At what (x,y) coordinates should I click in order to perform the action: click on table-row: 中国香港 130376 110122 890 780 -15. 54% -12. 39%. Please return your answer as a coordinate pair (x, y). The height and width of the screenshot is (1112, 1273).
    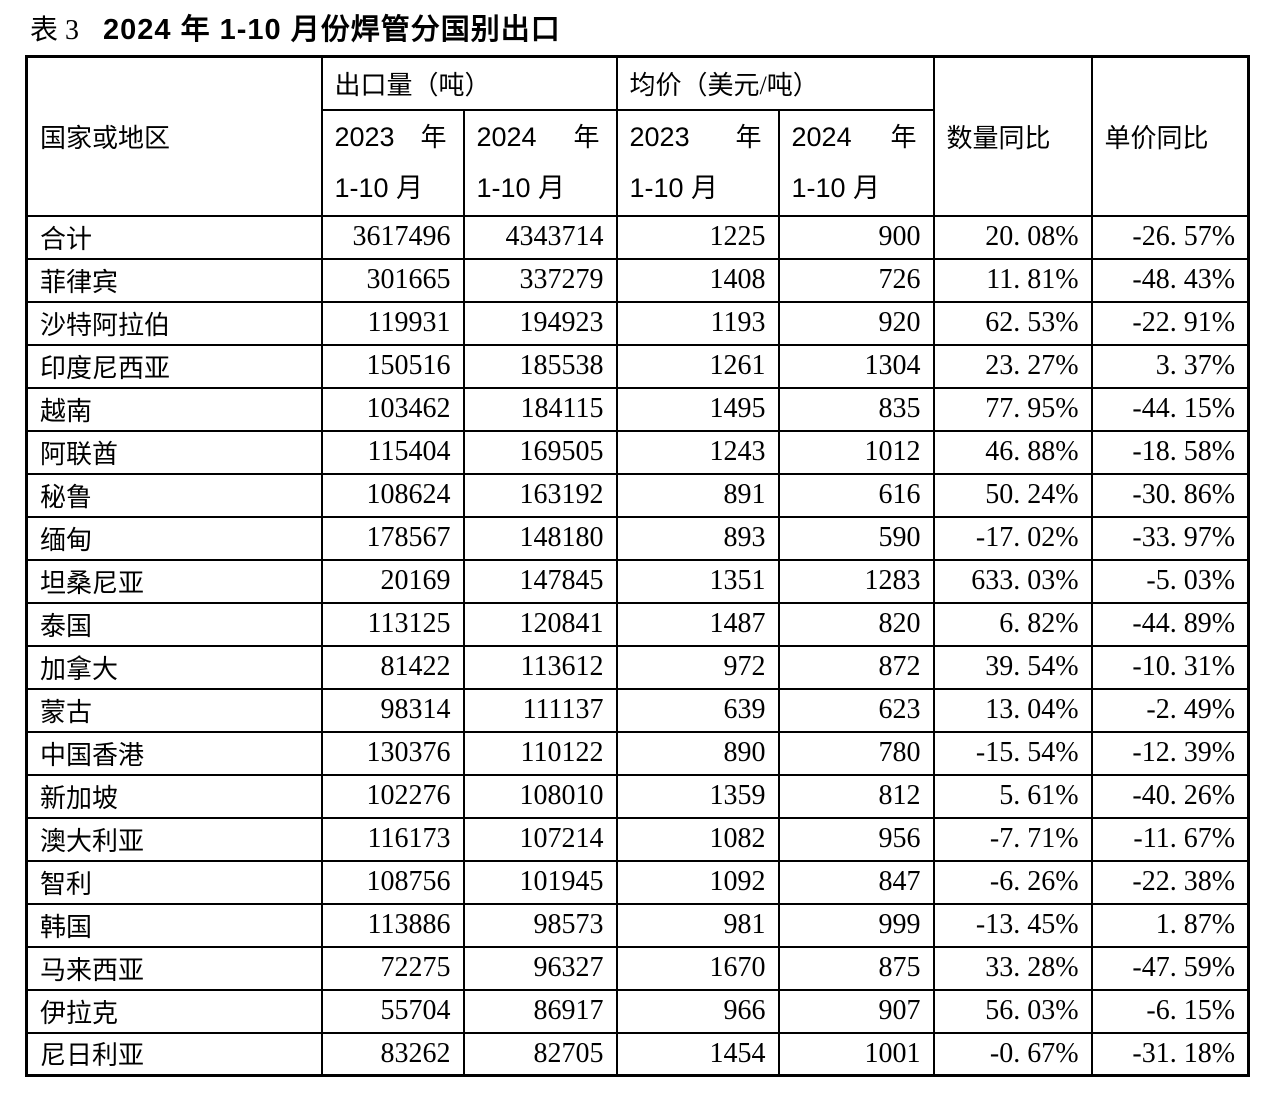
    Looking at the image, I should click on (637, 753).